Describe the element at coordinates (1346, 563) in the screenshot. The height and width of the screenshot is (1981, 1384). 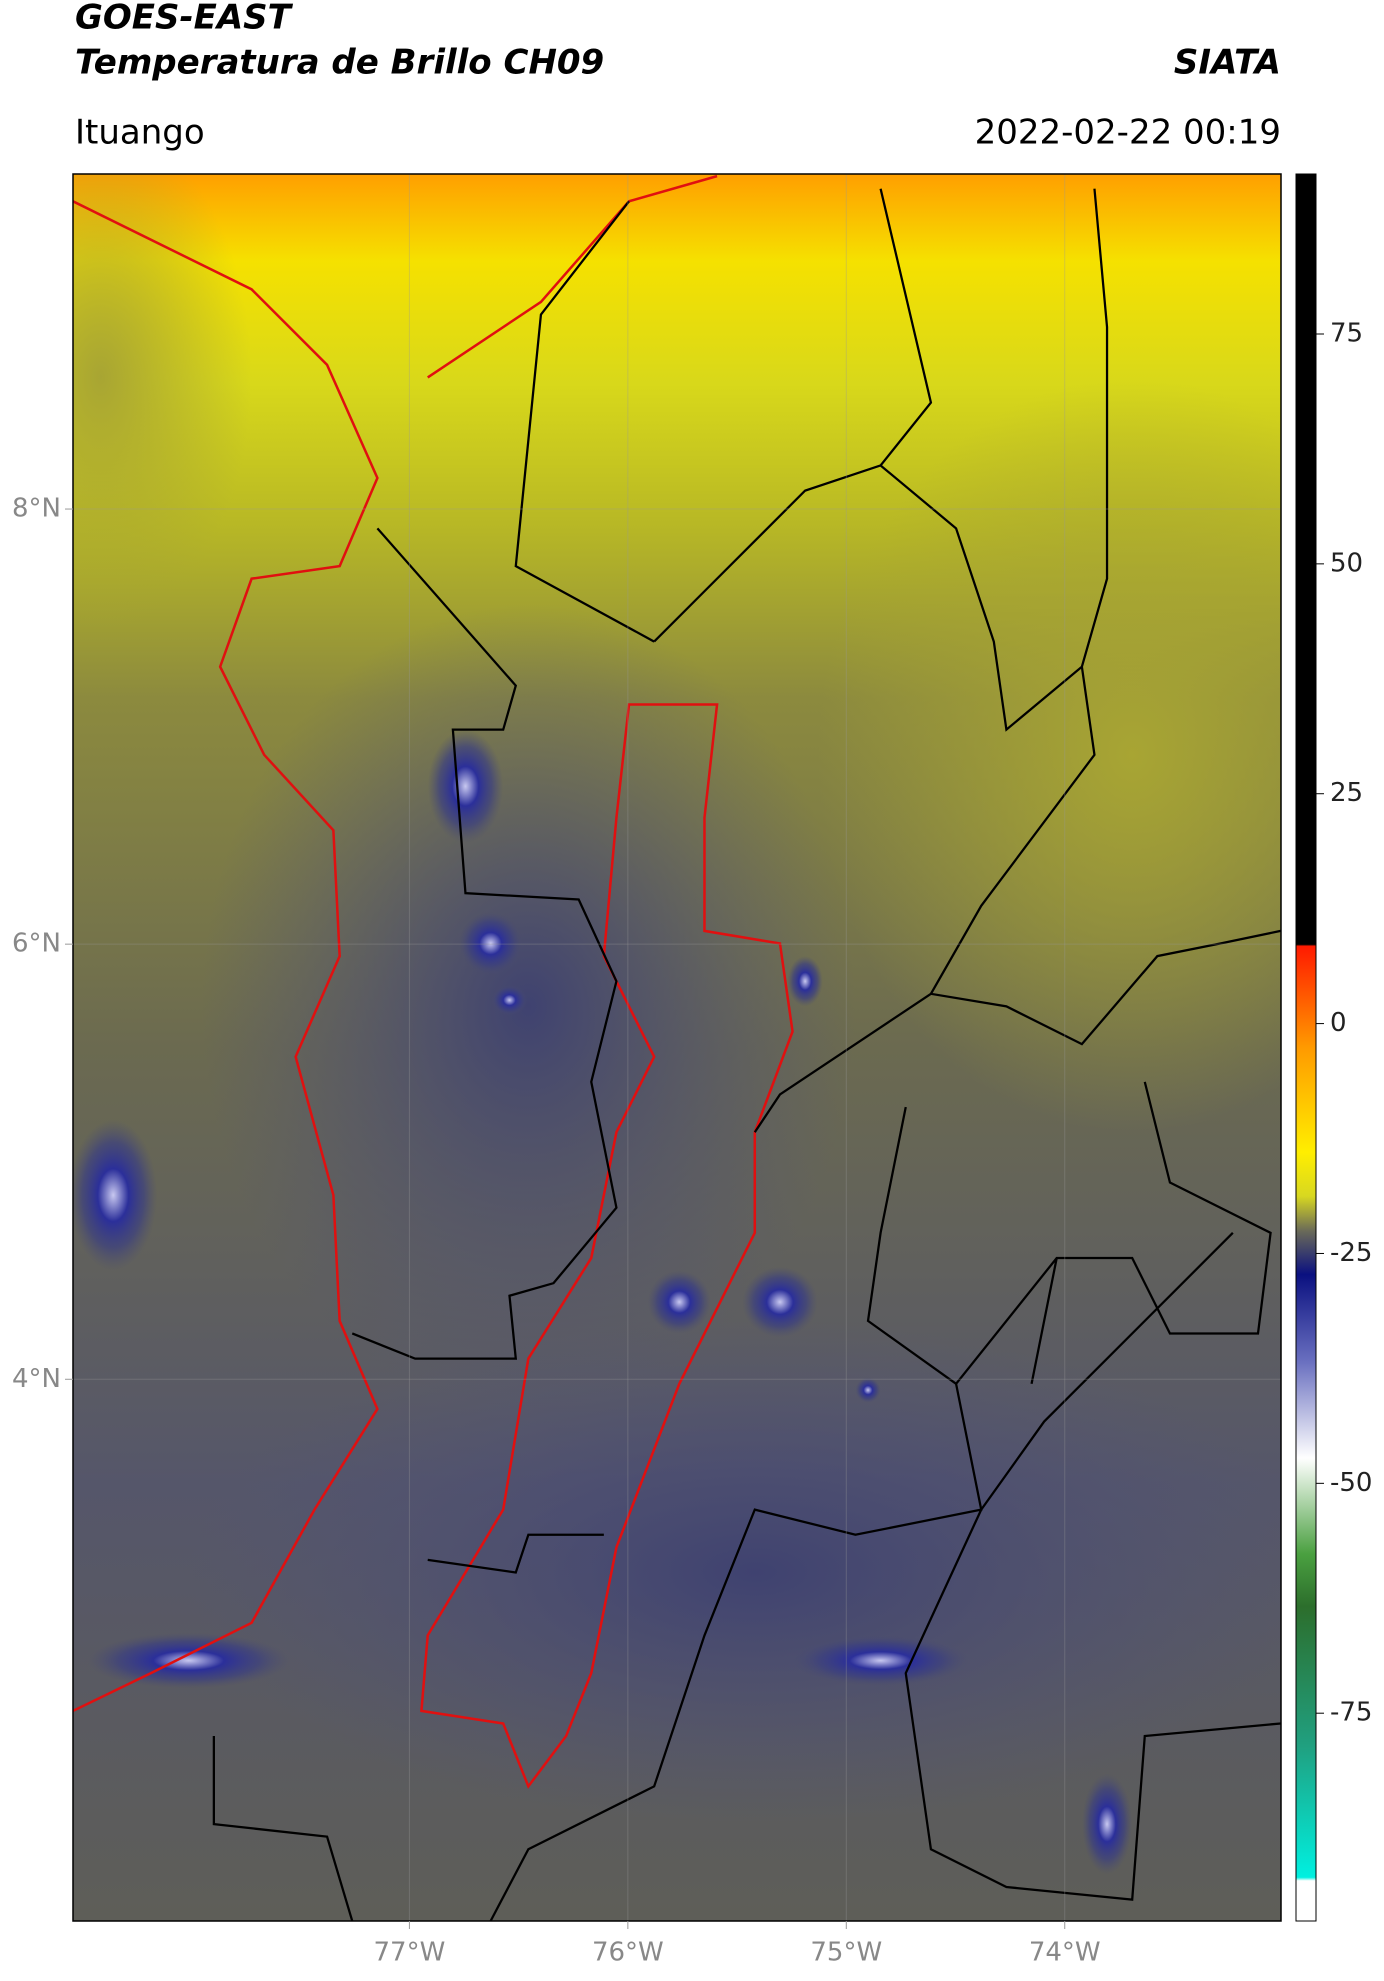
I see `colorbar-tick-label: 50` at that location.